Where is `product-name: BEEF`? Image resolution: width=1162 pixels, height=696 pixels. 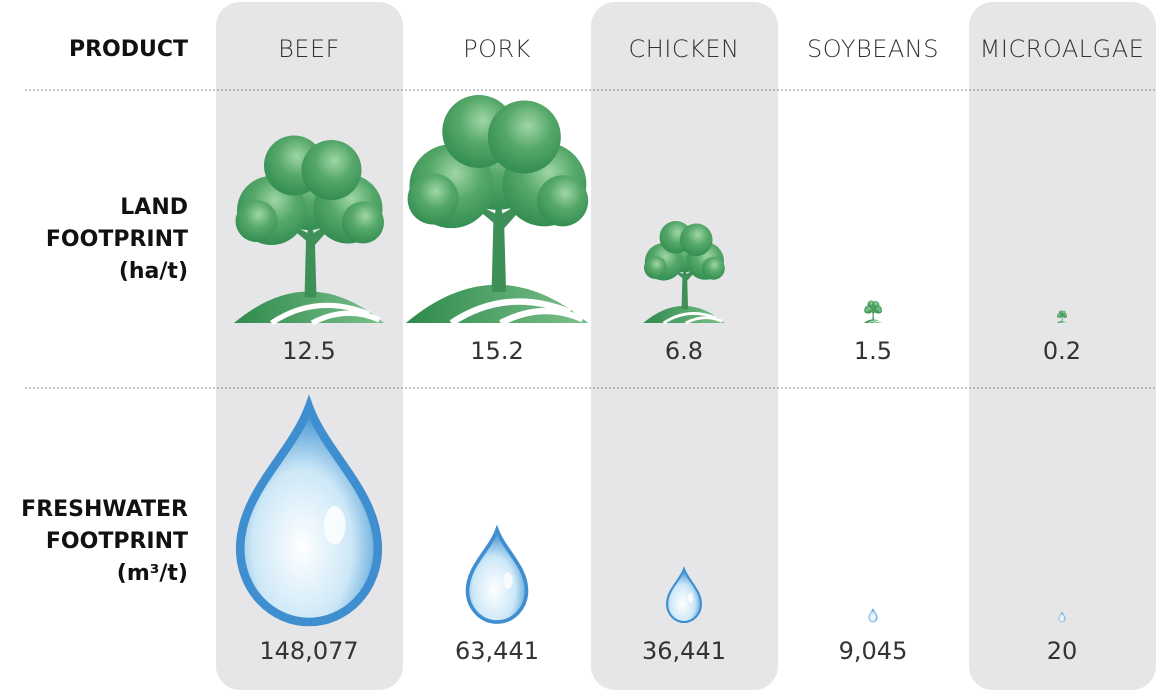 product-name: BEEF is located at coordinates (309, 49).